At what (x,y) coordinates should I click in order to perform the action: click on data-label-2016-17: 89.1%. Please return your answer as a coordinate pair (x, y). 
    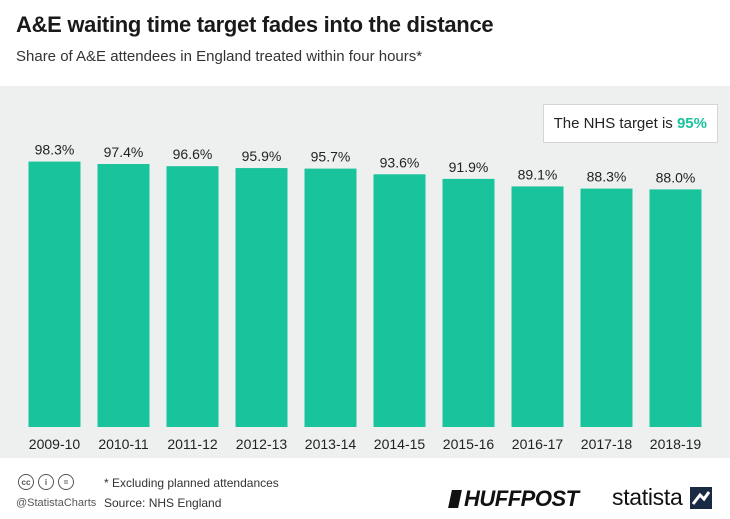
    Looking at the image, I should click on (538, 174).